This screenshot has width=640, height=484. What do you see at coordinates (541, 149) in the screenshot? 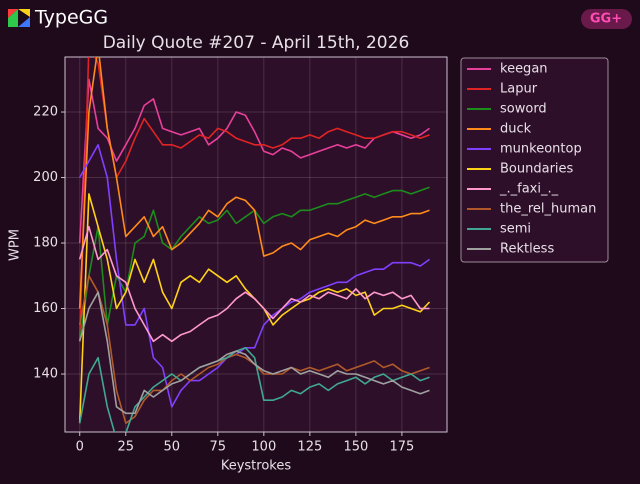
I see `legend-label: munkeontop` at bounding box center [541, 149].